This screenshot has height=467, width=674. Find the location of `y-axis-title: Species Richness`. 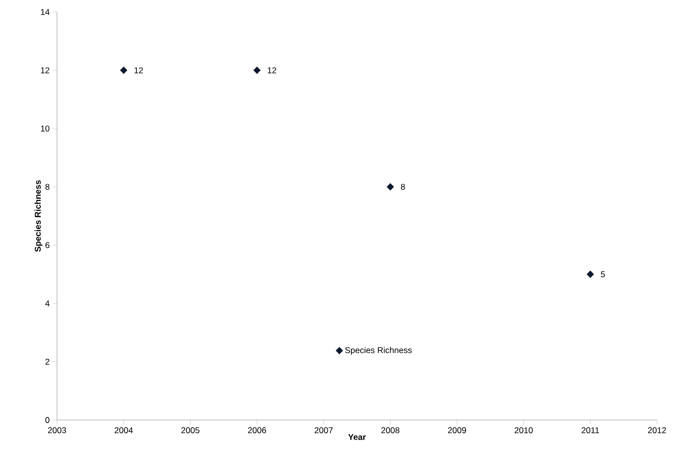

y-axis-title: Species Richness is located at coordinates (38, 216).